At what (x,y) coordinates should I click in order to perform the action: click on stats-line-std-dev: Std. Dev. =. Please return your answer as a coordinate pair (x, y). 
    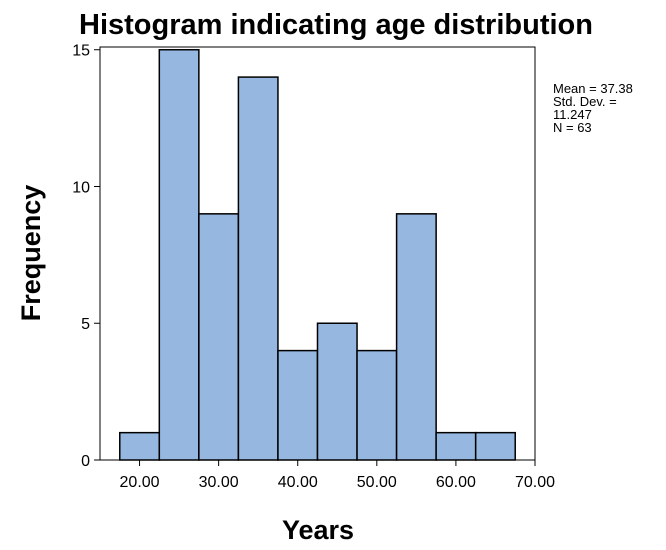
    Looking at the image, I should click on (585, 101).